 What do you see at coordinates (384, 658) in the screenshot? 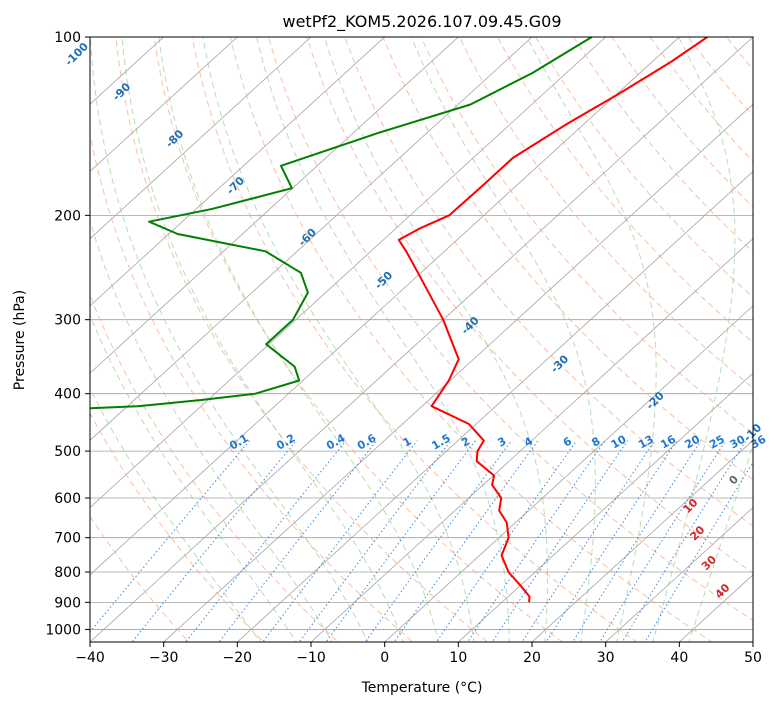
I see `x-tick-label: 0` at bounding box center [384, 658].